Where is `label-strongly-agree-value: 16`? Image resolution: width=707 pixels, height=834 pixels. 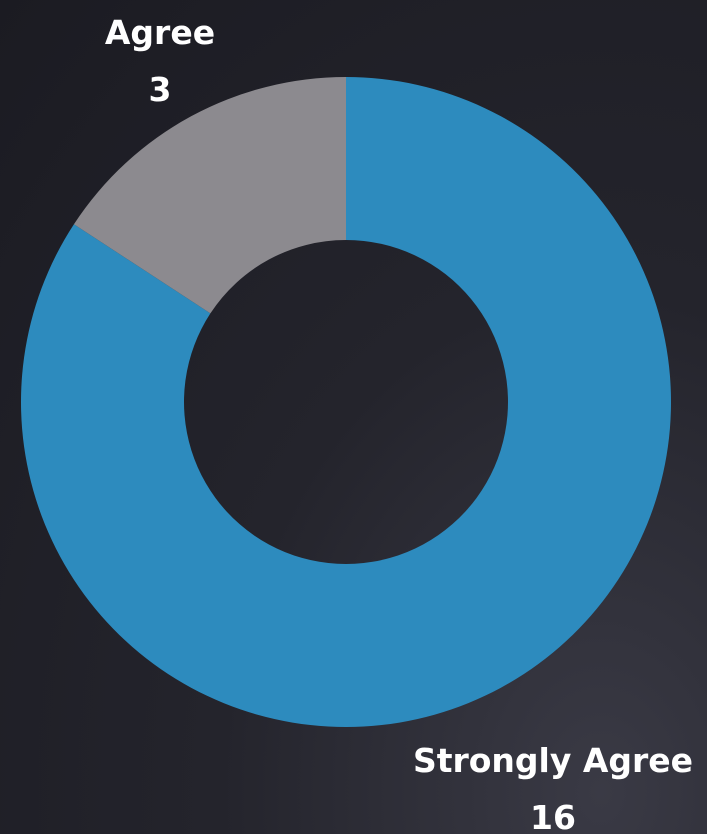 label-strongly-agree-value: 16 is located at coordinates (553, 816).